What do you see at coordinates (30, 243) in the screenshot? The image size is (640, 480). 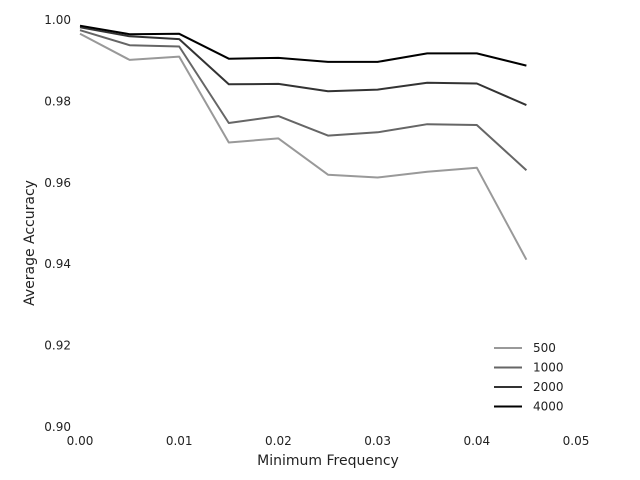 I see `y-axis-label: Average Accuracy` at bounding box center [30, 243].